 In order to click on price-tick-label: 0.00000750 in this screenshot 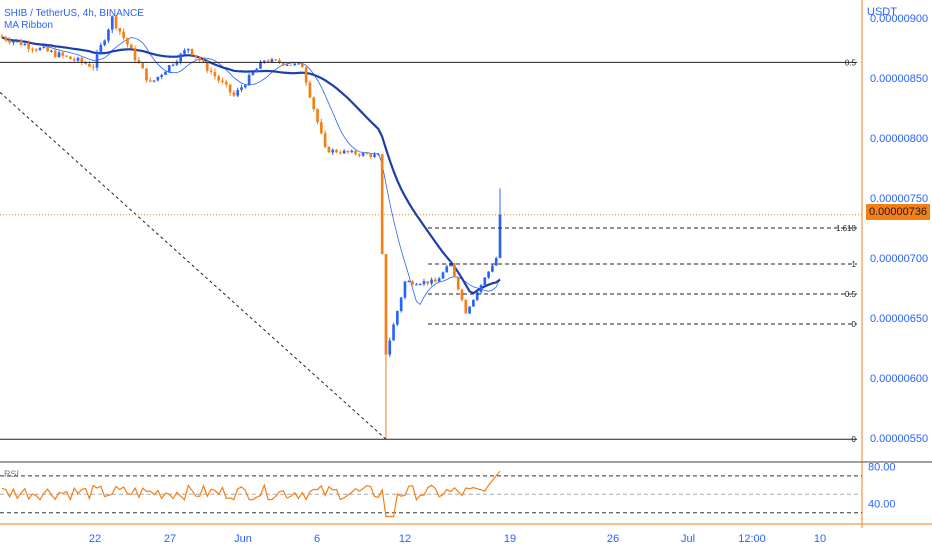, I will do `click(899, 199)`.